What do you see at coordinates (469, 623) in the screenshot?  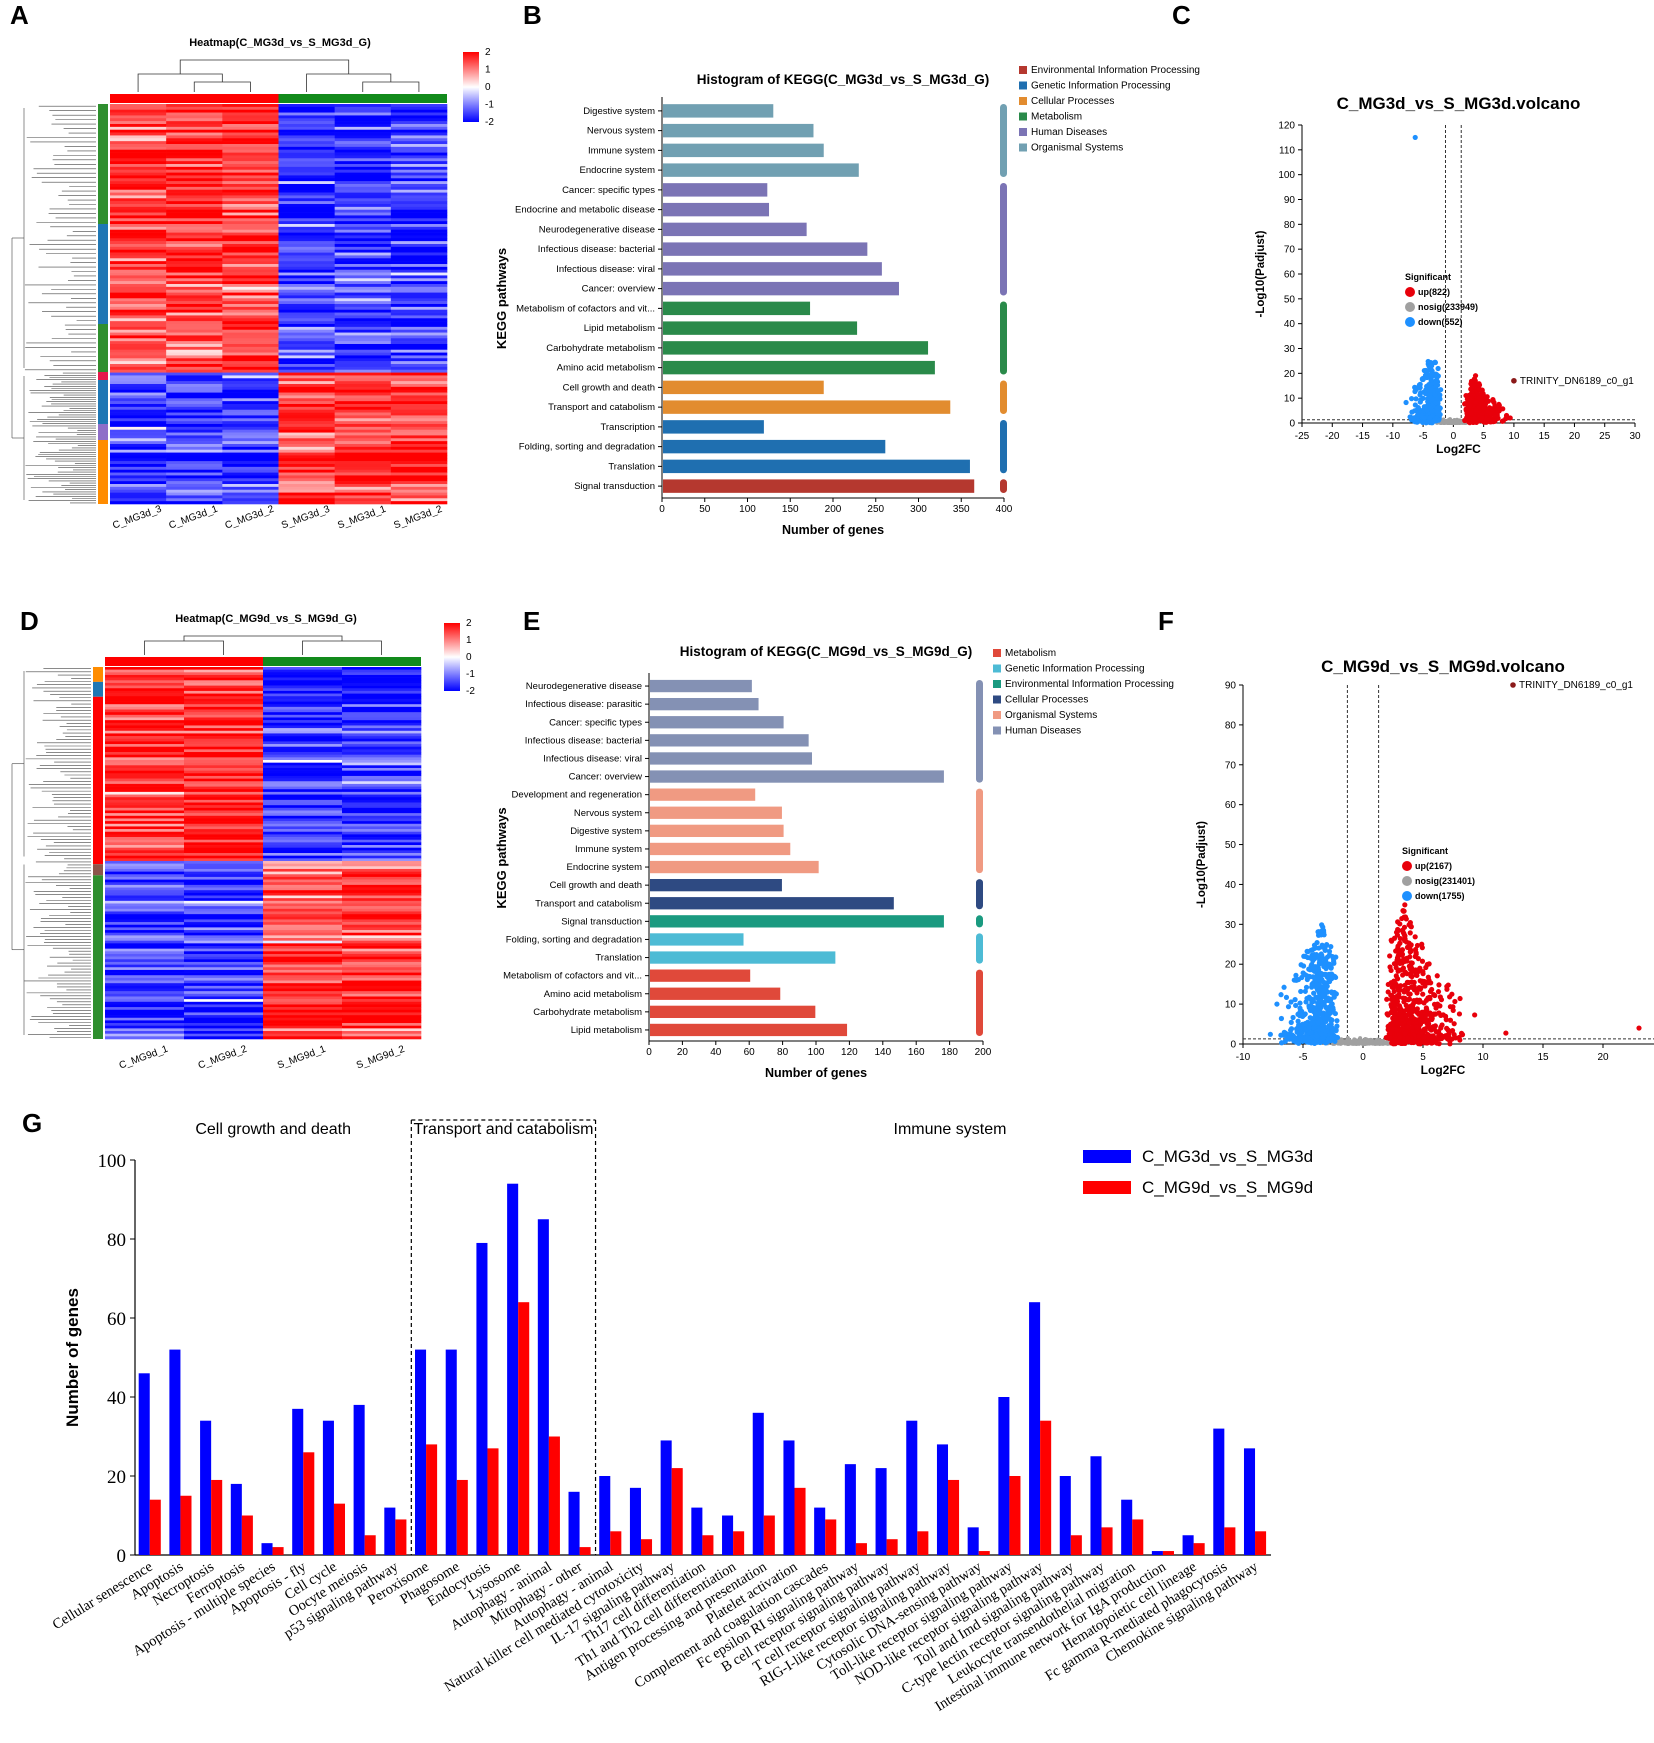 I see `color-scale-tick: 2` at bounding box center [469, 623].